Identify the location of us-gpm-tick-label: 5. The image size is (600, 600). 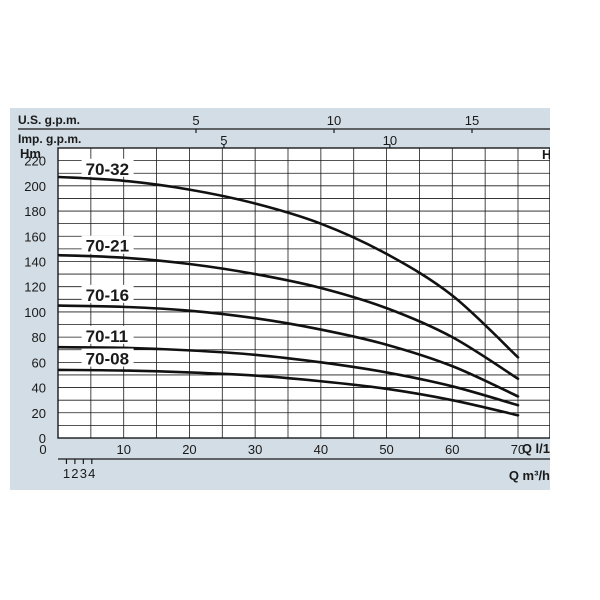
(195, 120).